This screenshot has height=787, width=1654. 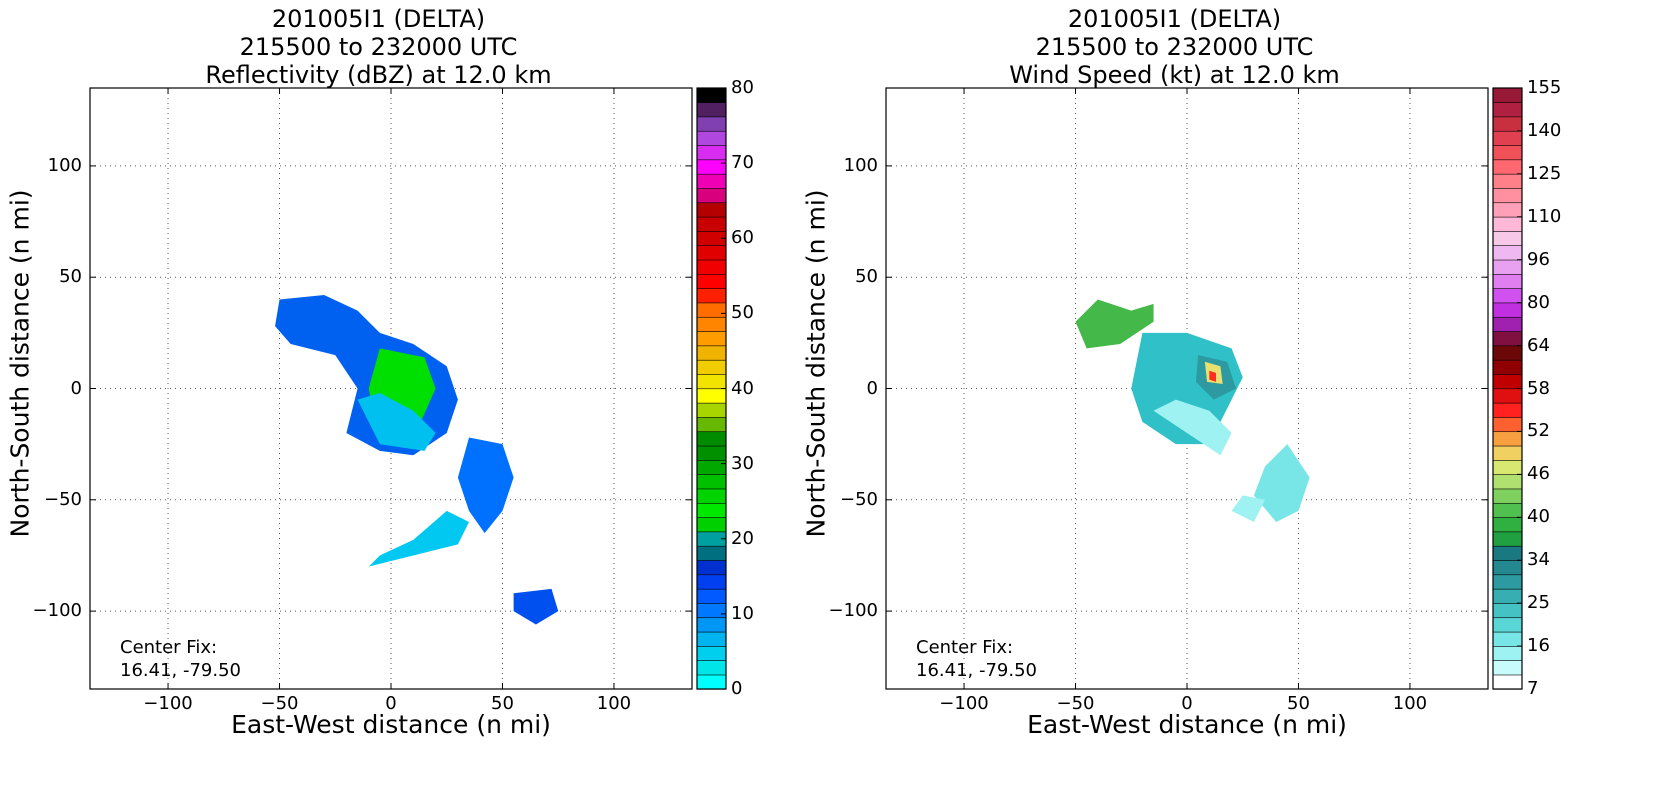 What do you see at coordinates (1544, 130) in the screenshot?
I see `colorbar-label: 140` at bounding box center [1544, 130].